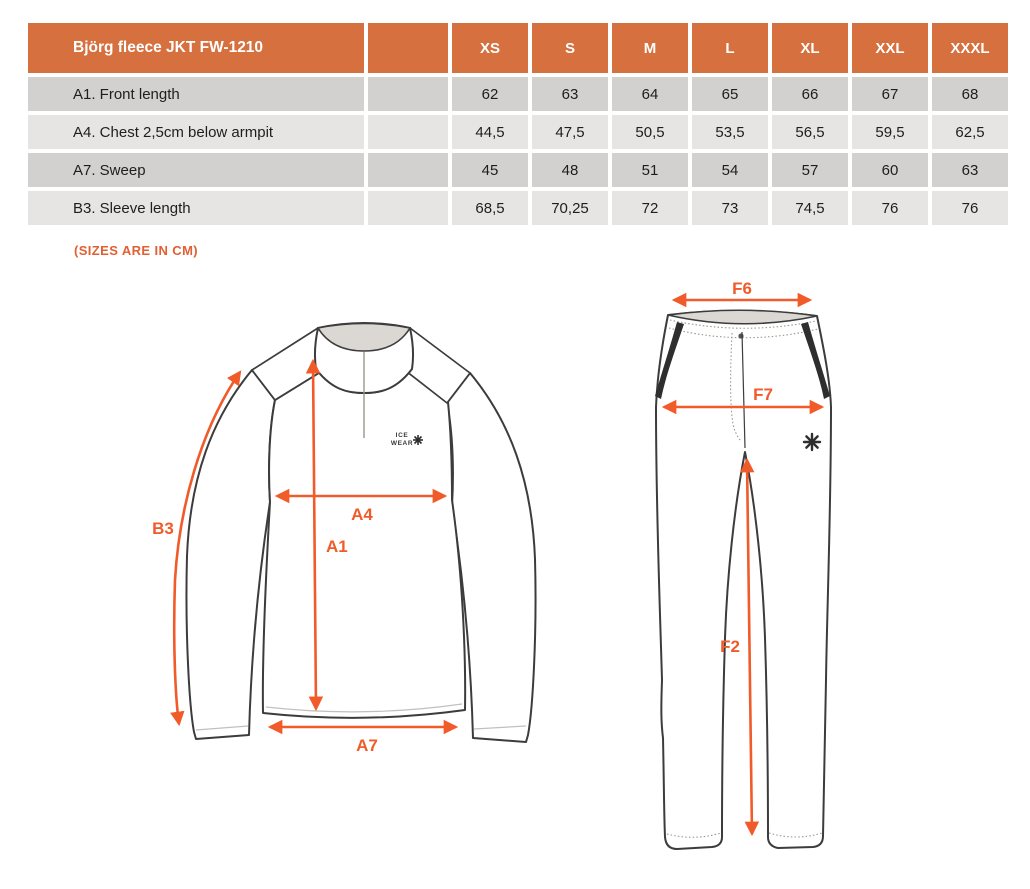 This screenshot has width=1030, height=889. I want to click on table-title: Björg fleece JKT FW-1210, so click(196, 48).